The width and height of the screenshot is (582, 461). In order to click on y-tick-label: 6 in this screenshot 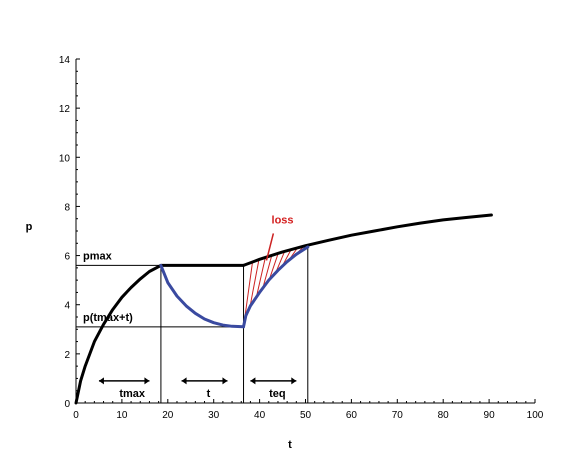, I will do `click(67, 257)`.